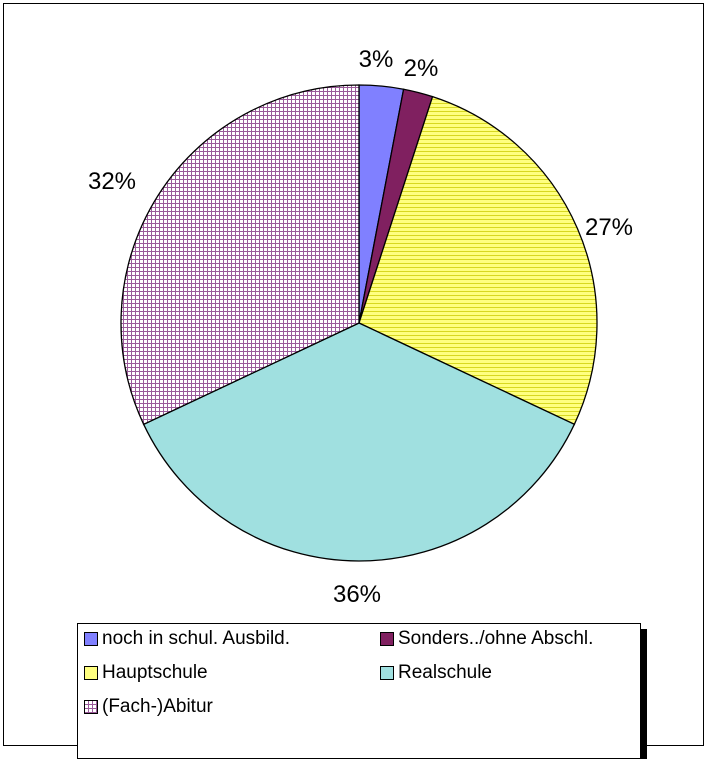 The image size is (707, 759). What do you see at coordinates (196, 638) in the screenshot?
I see `legend-label: noch in schul. Ausbild.` at bounding box center [196, 638].